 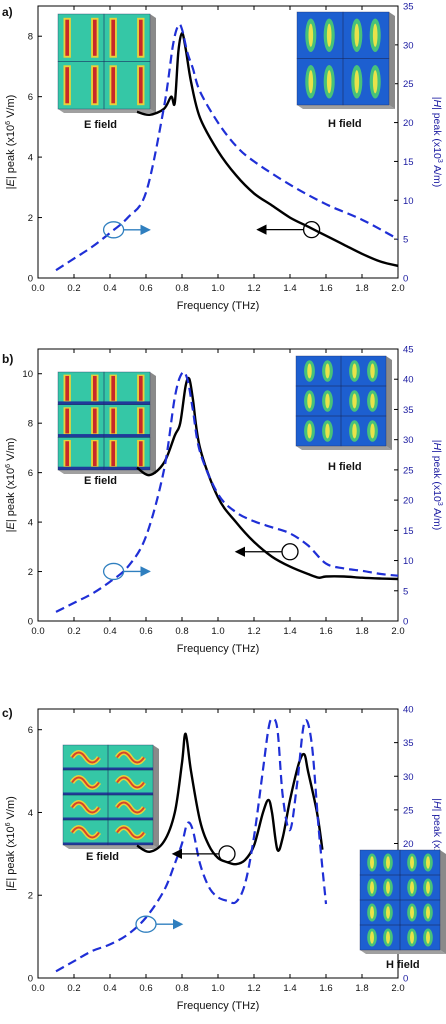 I want to click on y-right-tick-label: 45, so click(x=408, y=350).